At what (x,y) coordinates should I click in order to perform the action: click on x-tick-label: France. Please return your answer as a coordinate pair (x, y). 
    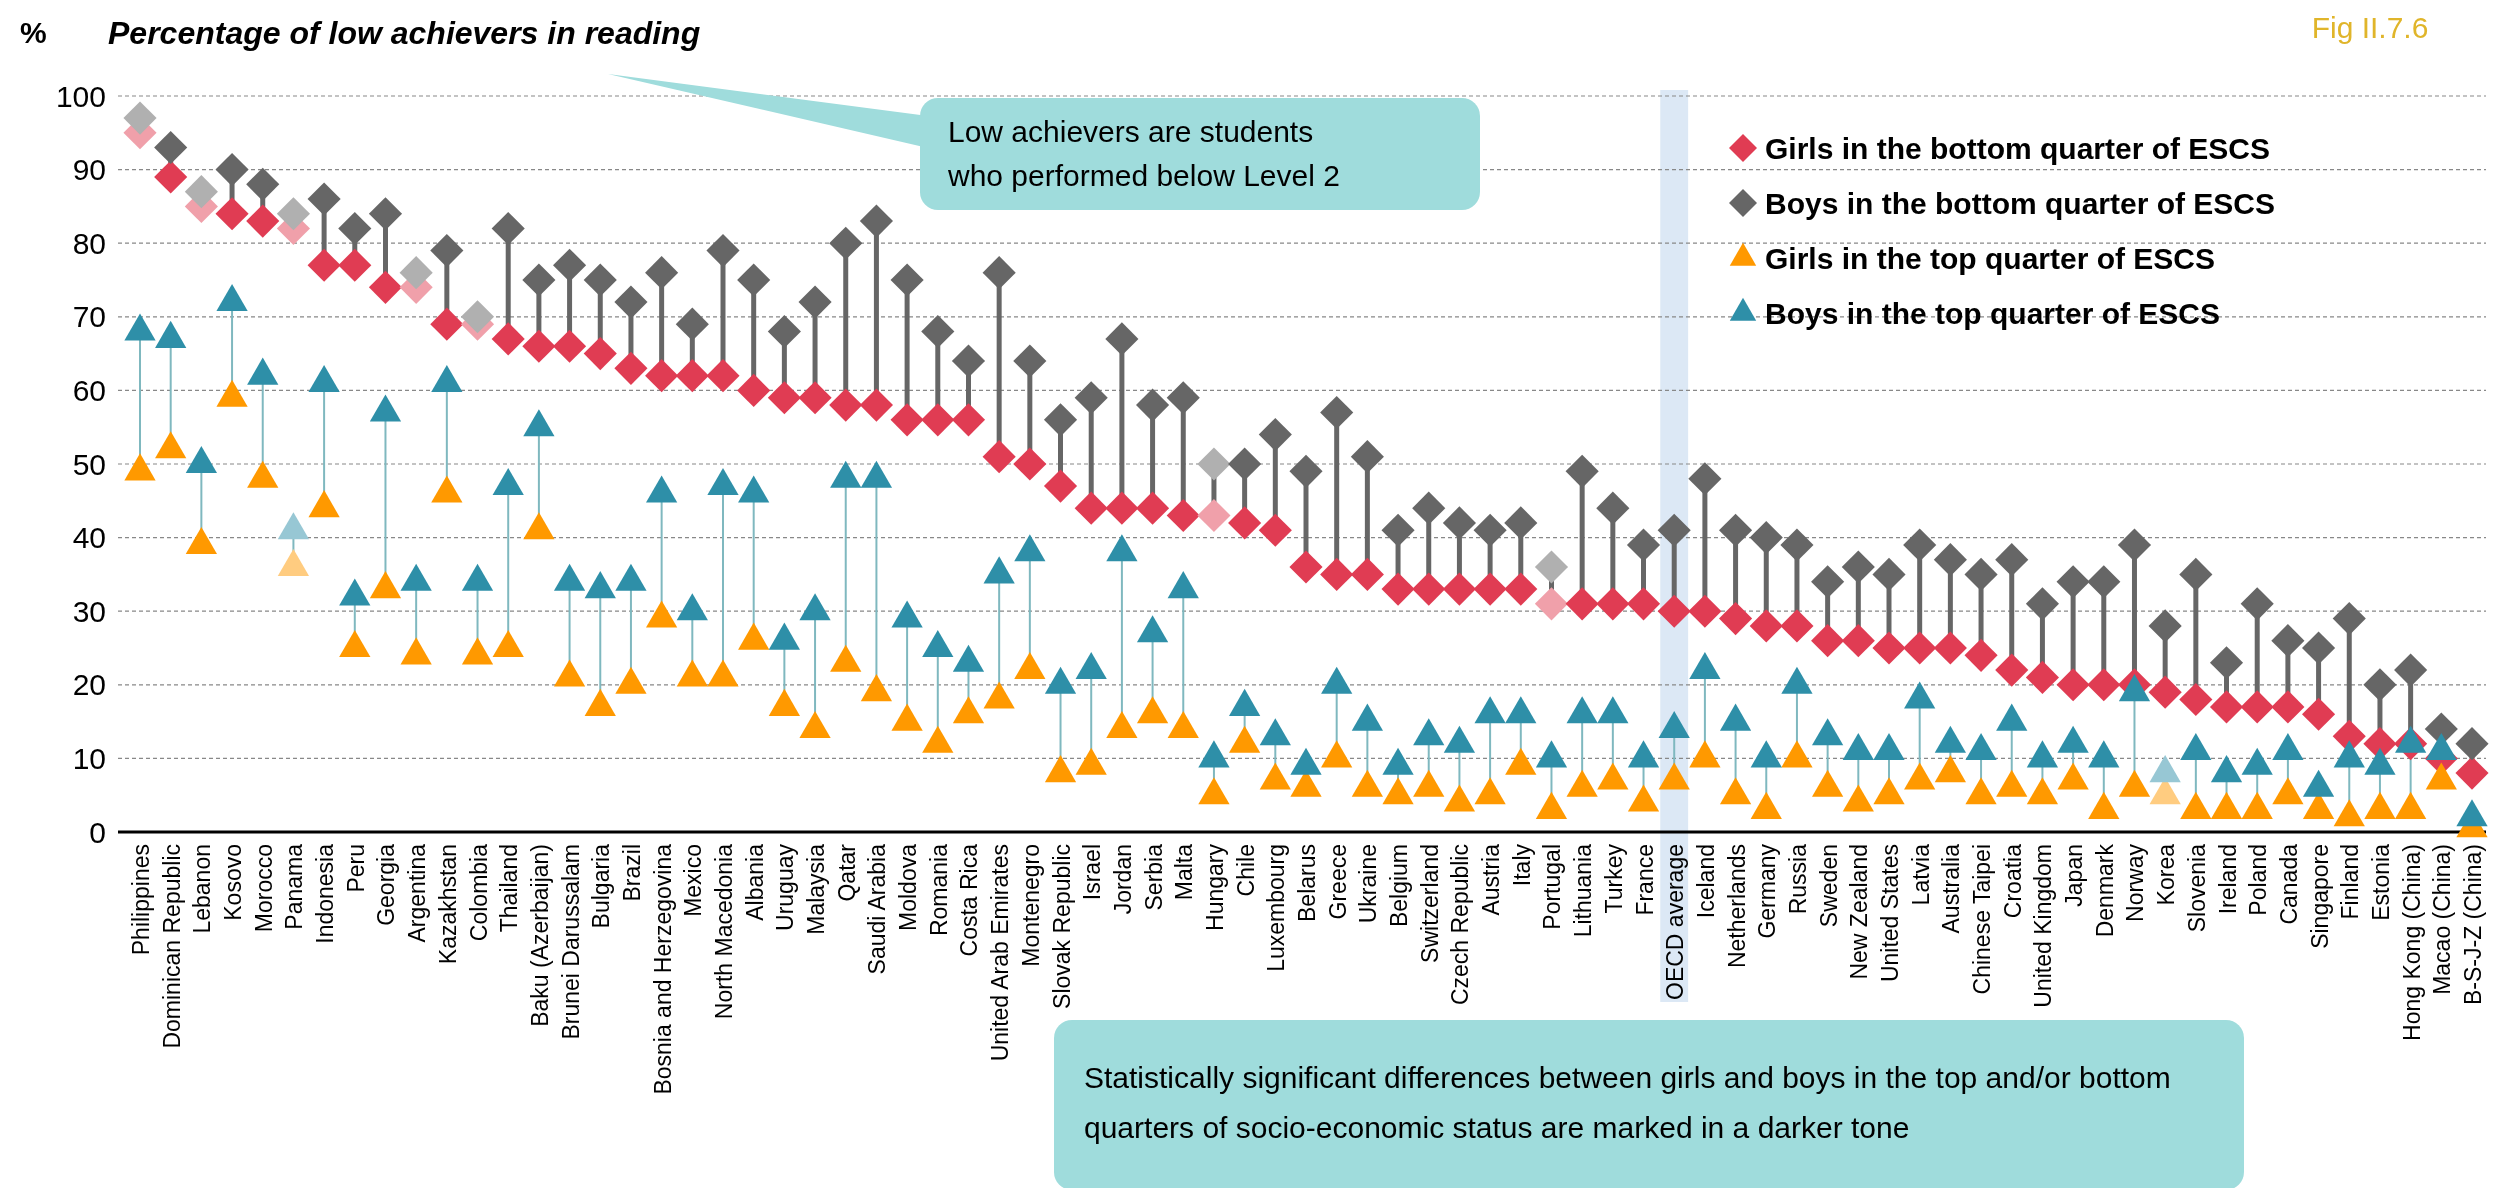
    Looking at the image, I should click on (1644, 880).